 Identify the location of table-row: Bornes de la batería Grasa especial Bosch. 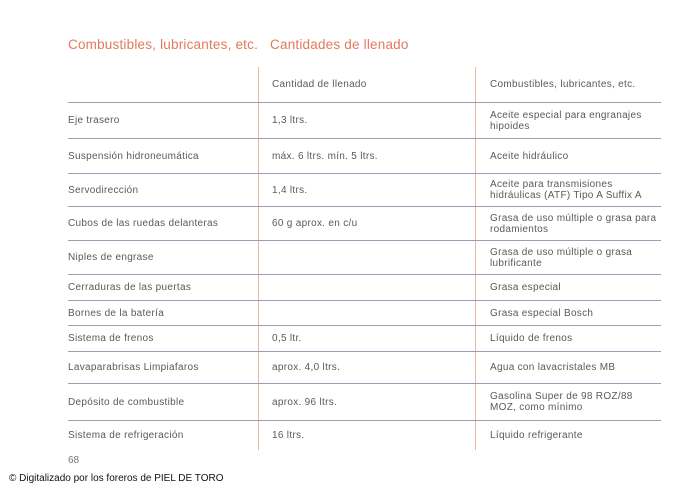
(364, 313).